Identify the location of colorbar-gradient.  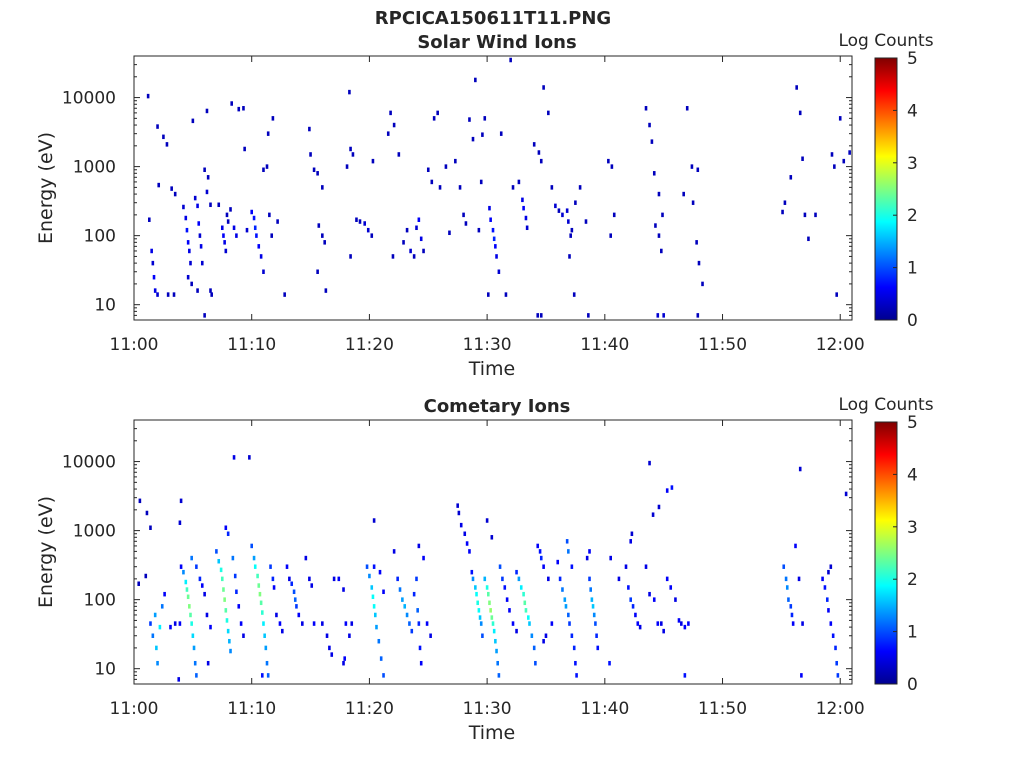
(886, 553).